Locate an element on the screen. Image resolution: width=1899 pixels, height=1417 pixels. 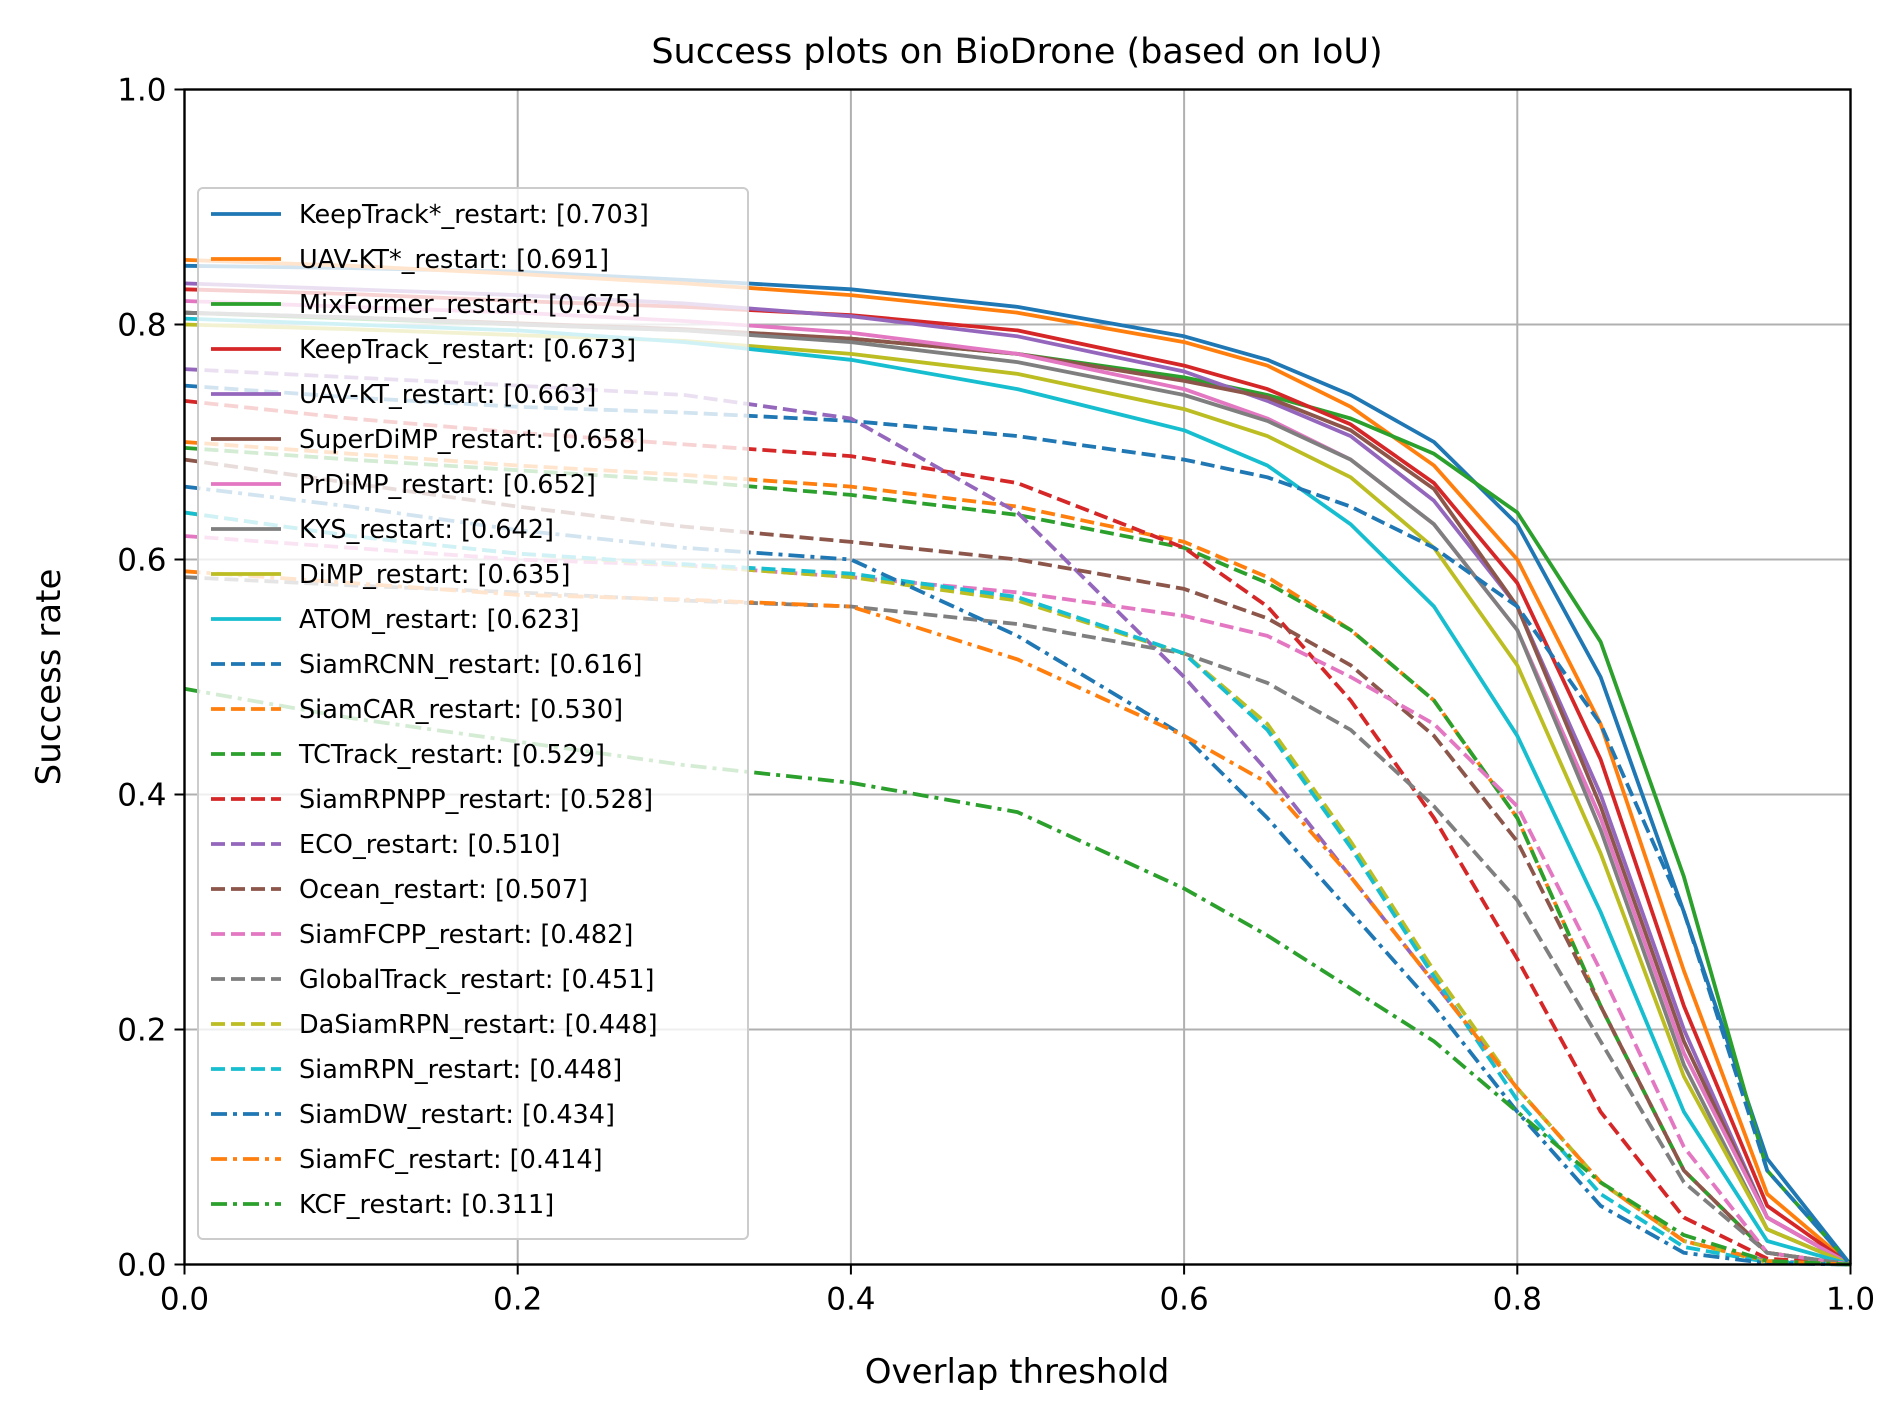
legend-label: Ocean_restart: [0.507] is located at coordinates (443, 890).